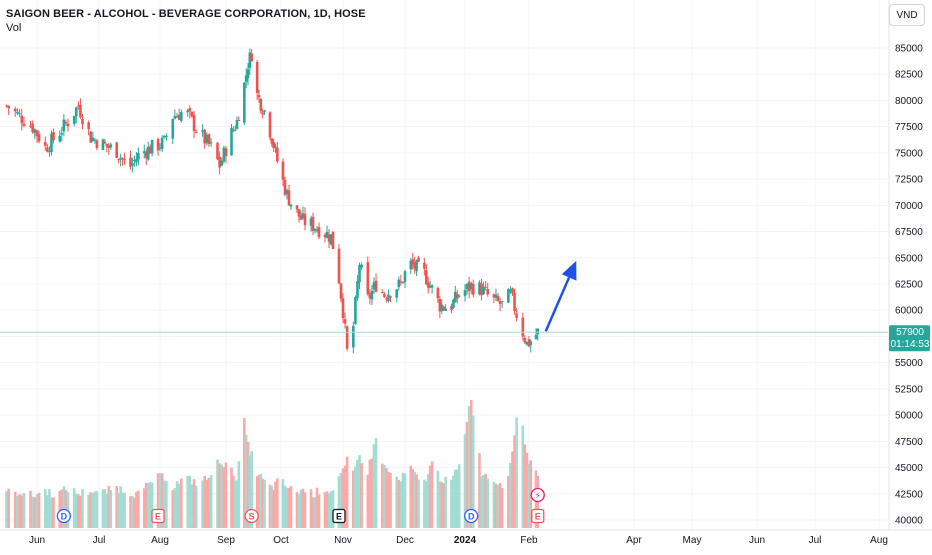 The image size is (932, 555). Describe the element at coordinates (909, 49) in the screenshot. I see `y-tick-label: 85000` at that location.